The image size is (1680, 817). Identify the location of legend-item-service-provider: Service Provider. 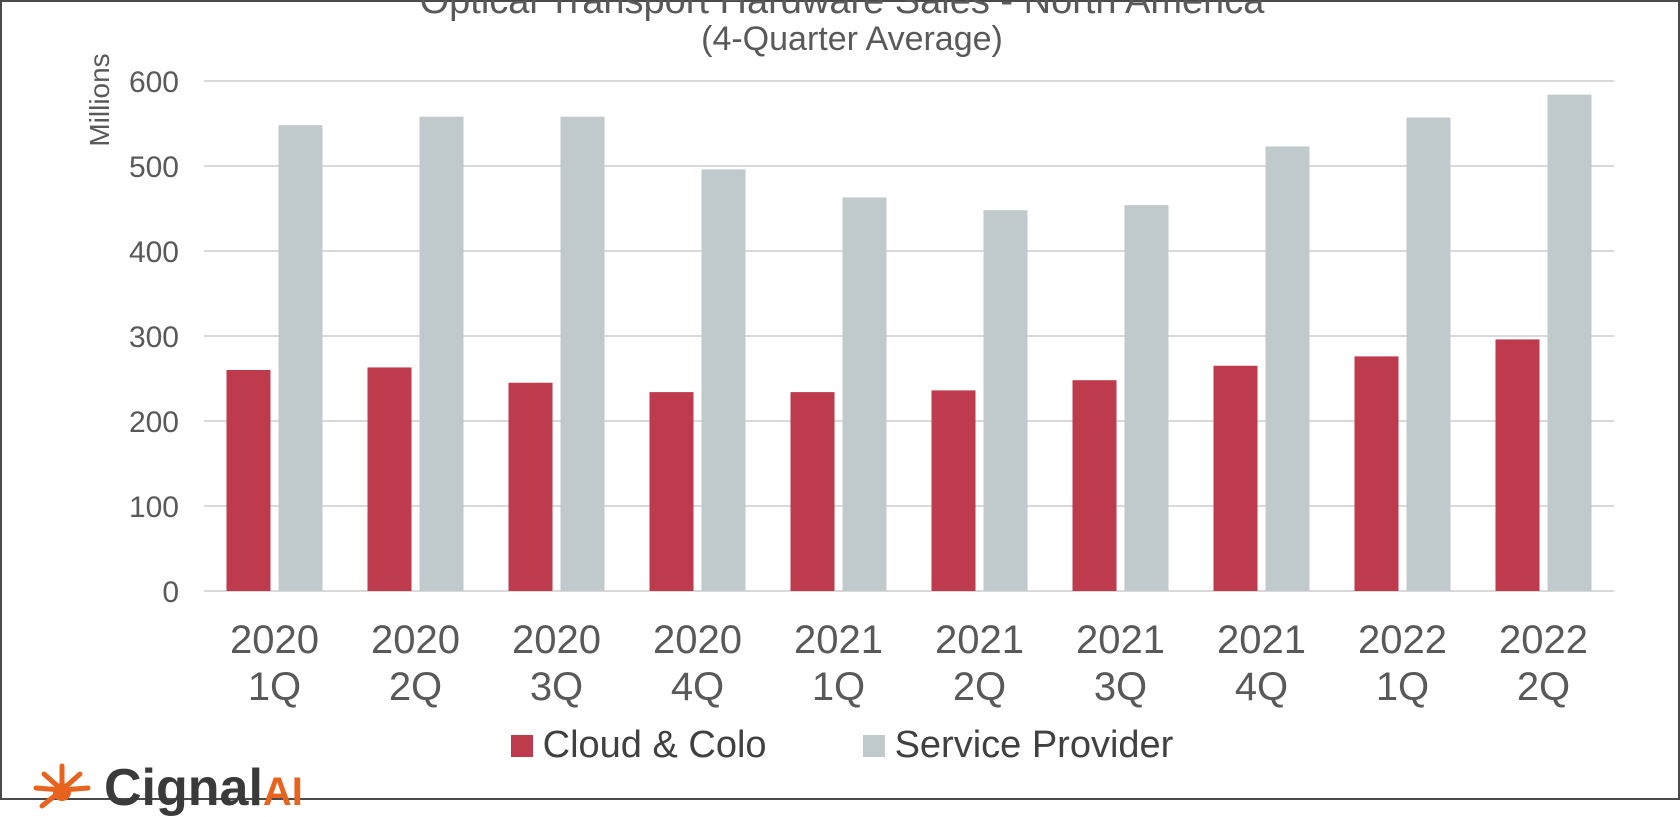
(1018, 745).